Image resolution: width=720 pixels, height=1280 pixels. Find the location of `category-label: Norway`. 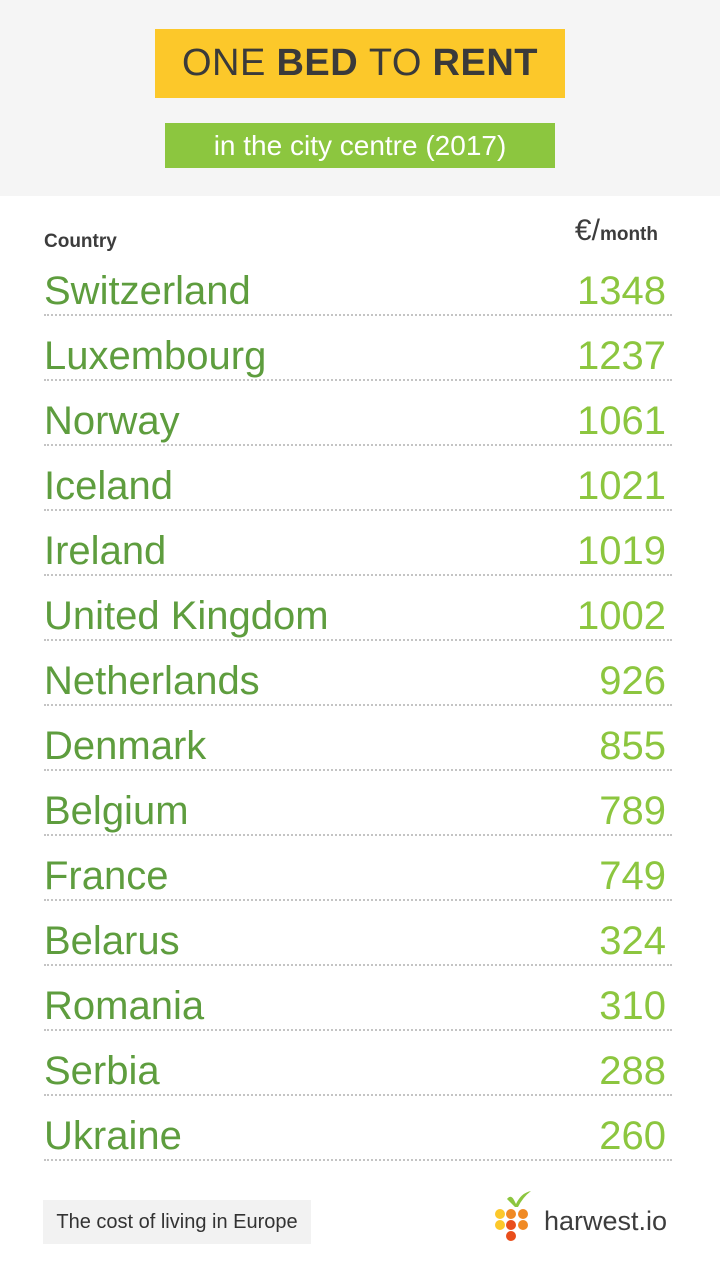

category-label: Norway is located at coordinates (112, 421).